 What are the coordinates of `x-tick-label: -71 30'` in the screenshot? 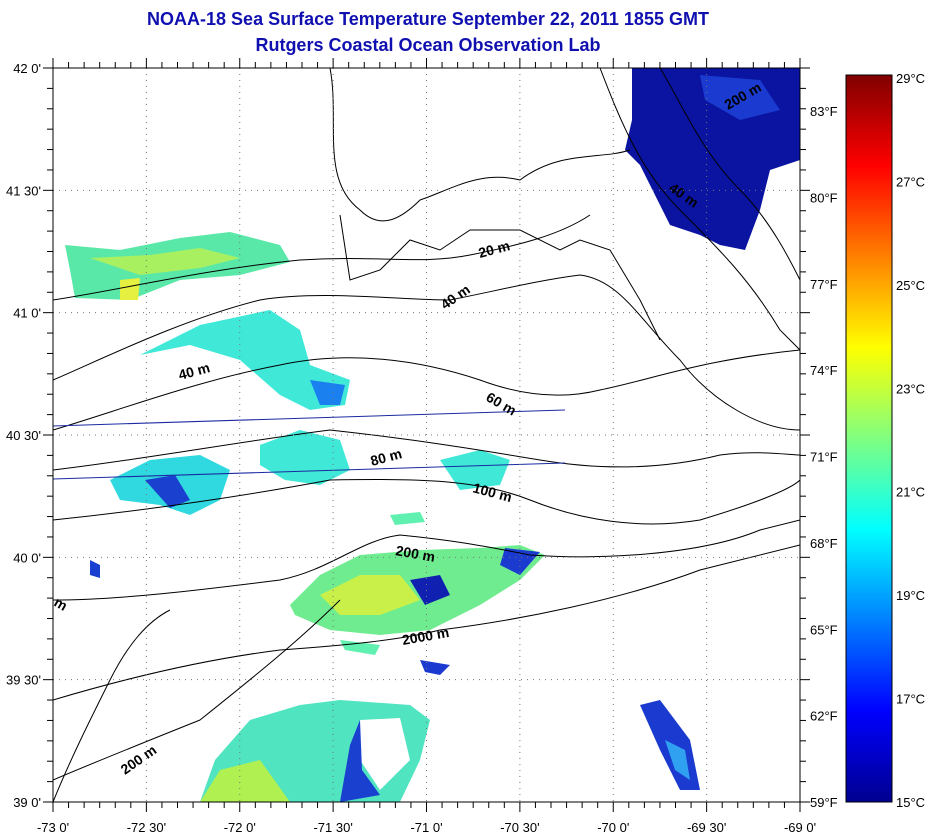 It's located at (332, 827).